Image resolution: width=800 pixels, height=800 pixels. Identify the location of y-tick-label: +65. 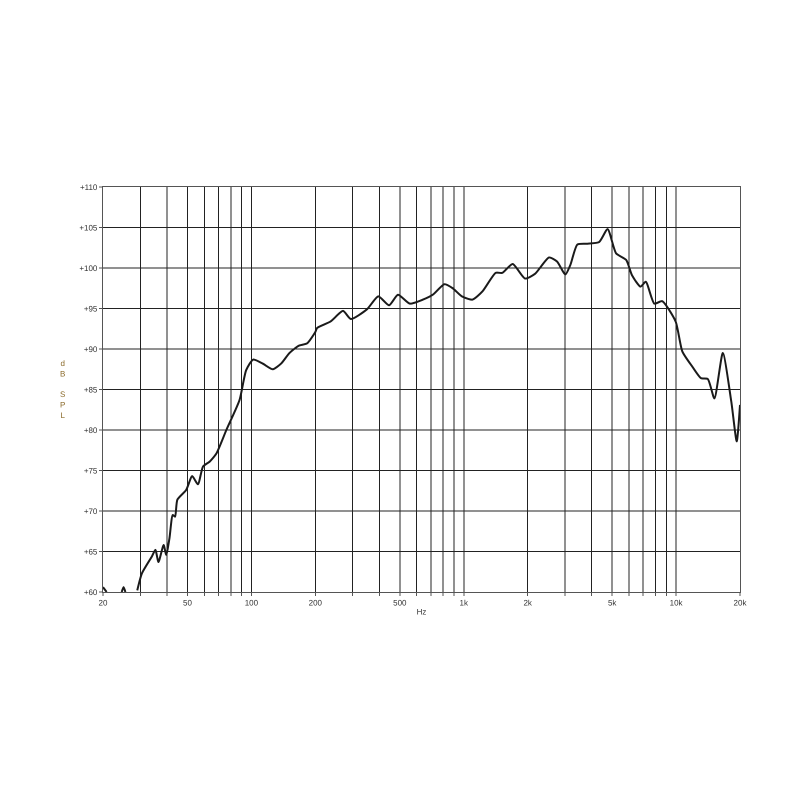
(91, 551).